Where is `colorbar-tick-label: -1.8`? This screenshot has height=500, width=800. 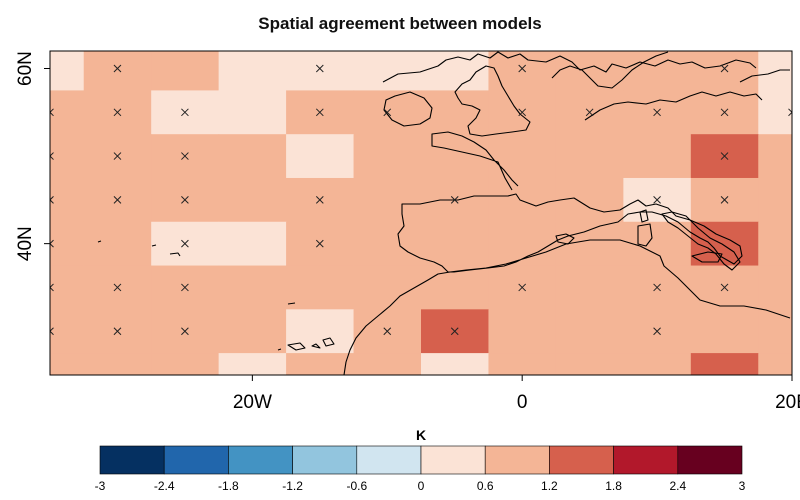
colorbar-tick-label: -1.8 is located at coordinates (228, 486).